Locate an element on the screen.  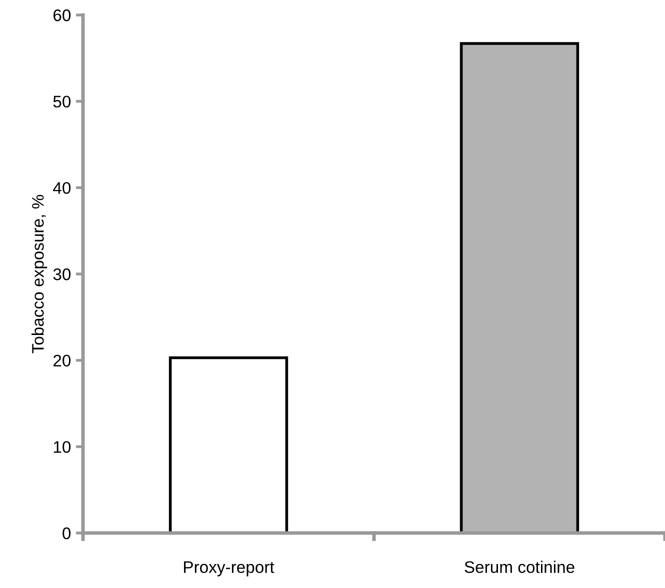
y-axis-title: Tobacco exposure, % is located at coordinates (40, 274).